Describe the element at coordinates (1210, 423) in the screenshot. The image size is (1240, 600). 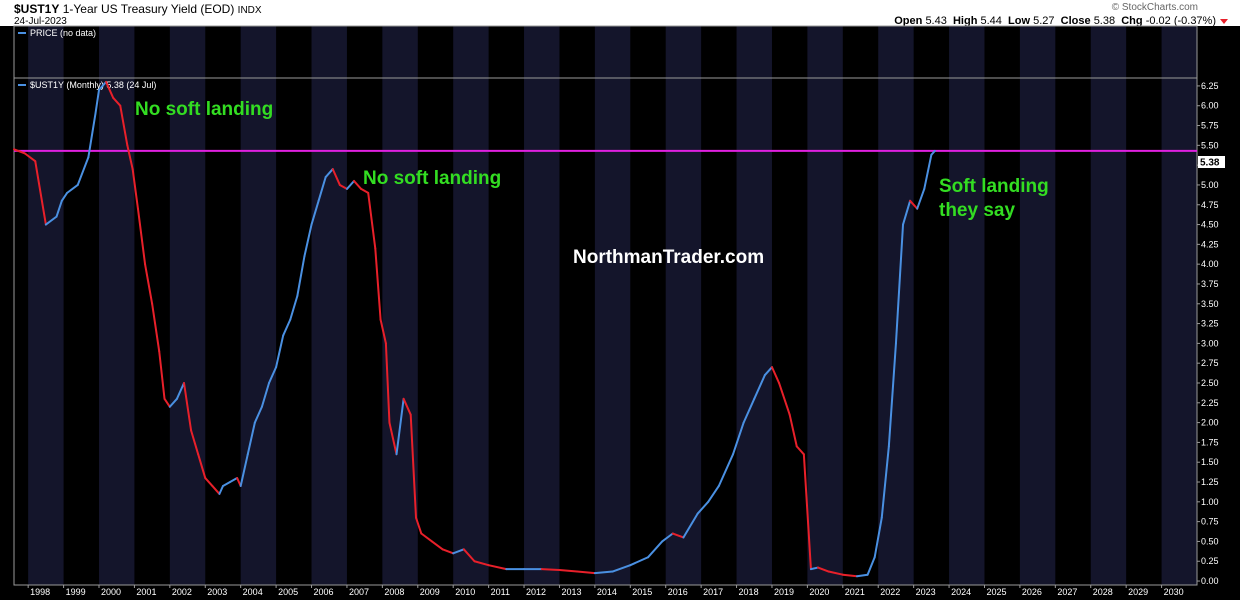
I see `y-tick-label: 2.00` at that location.